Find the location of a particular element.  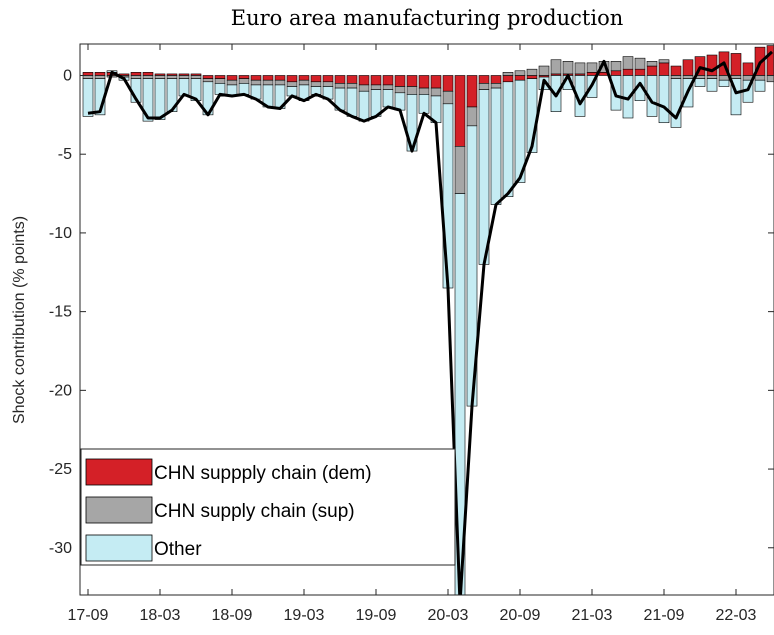

x-tick-label: 18-03 is located at coordinates (160, 615).